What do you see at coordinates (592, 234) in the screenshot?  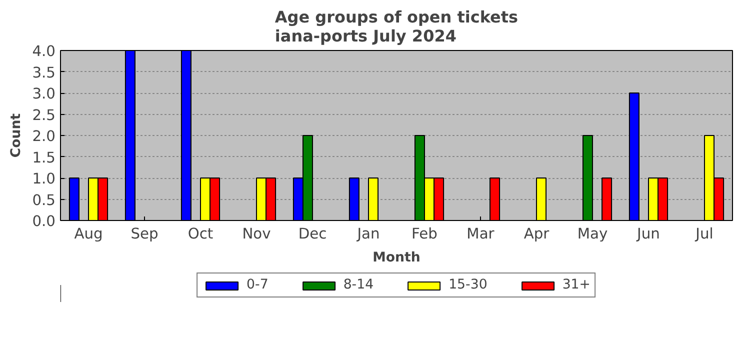 I see `x-tick-label: May` at bounding box center [592, 234].